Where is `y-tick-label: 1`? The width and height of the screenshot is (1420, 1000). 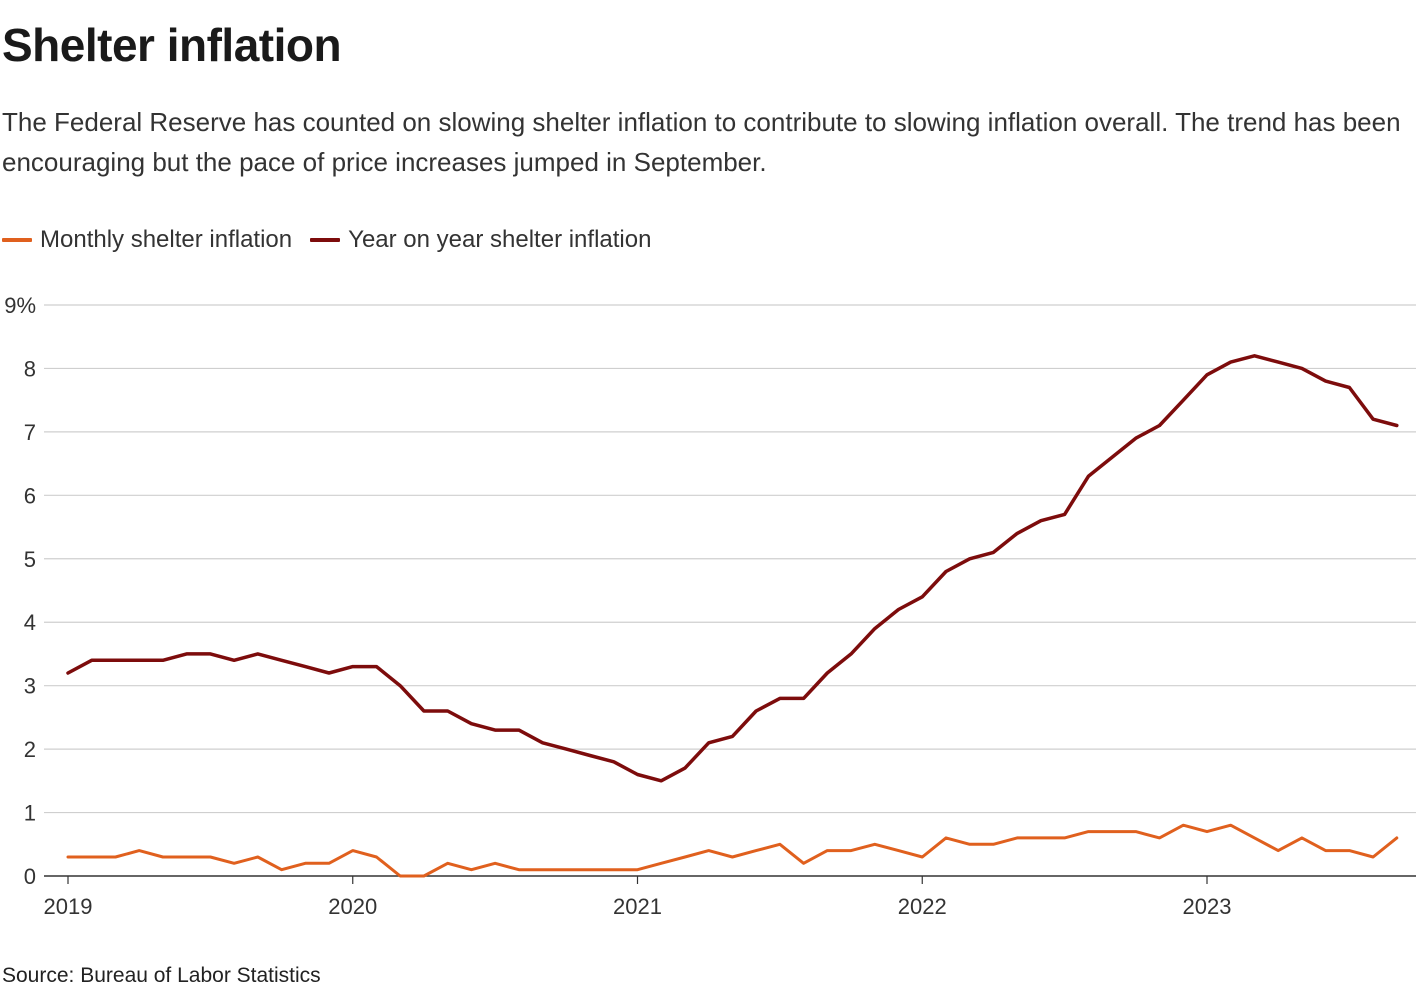
y-tick-label: 1 is located at coordinates (30, 813).